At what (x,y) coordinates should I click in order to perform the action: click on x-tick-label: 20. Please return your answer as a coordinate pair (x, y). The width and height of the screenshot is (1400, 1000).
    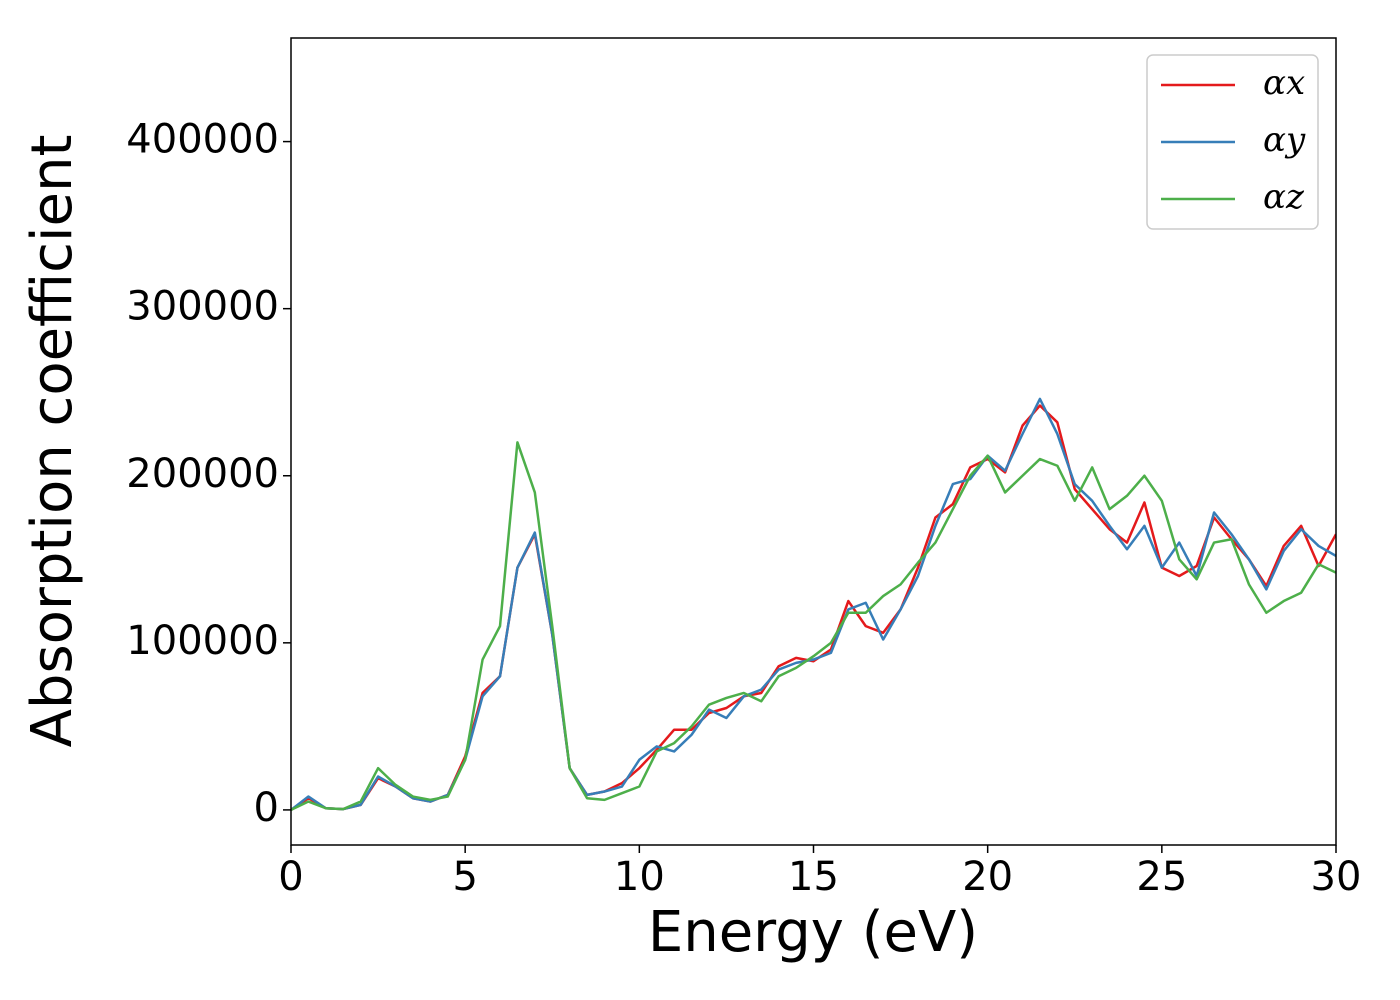
    Looking at the image, I should click on (987, 877).